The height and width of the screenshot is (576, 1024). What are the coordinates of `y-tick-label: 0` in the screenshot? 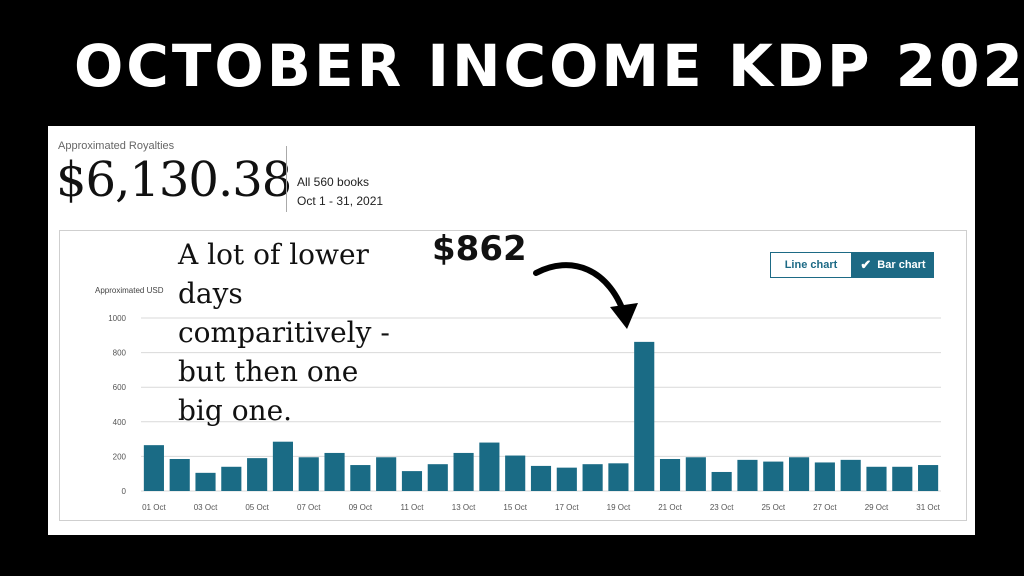 It's located at (124, 491).